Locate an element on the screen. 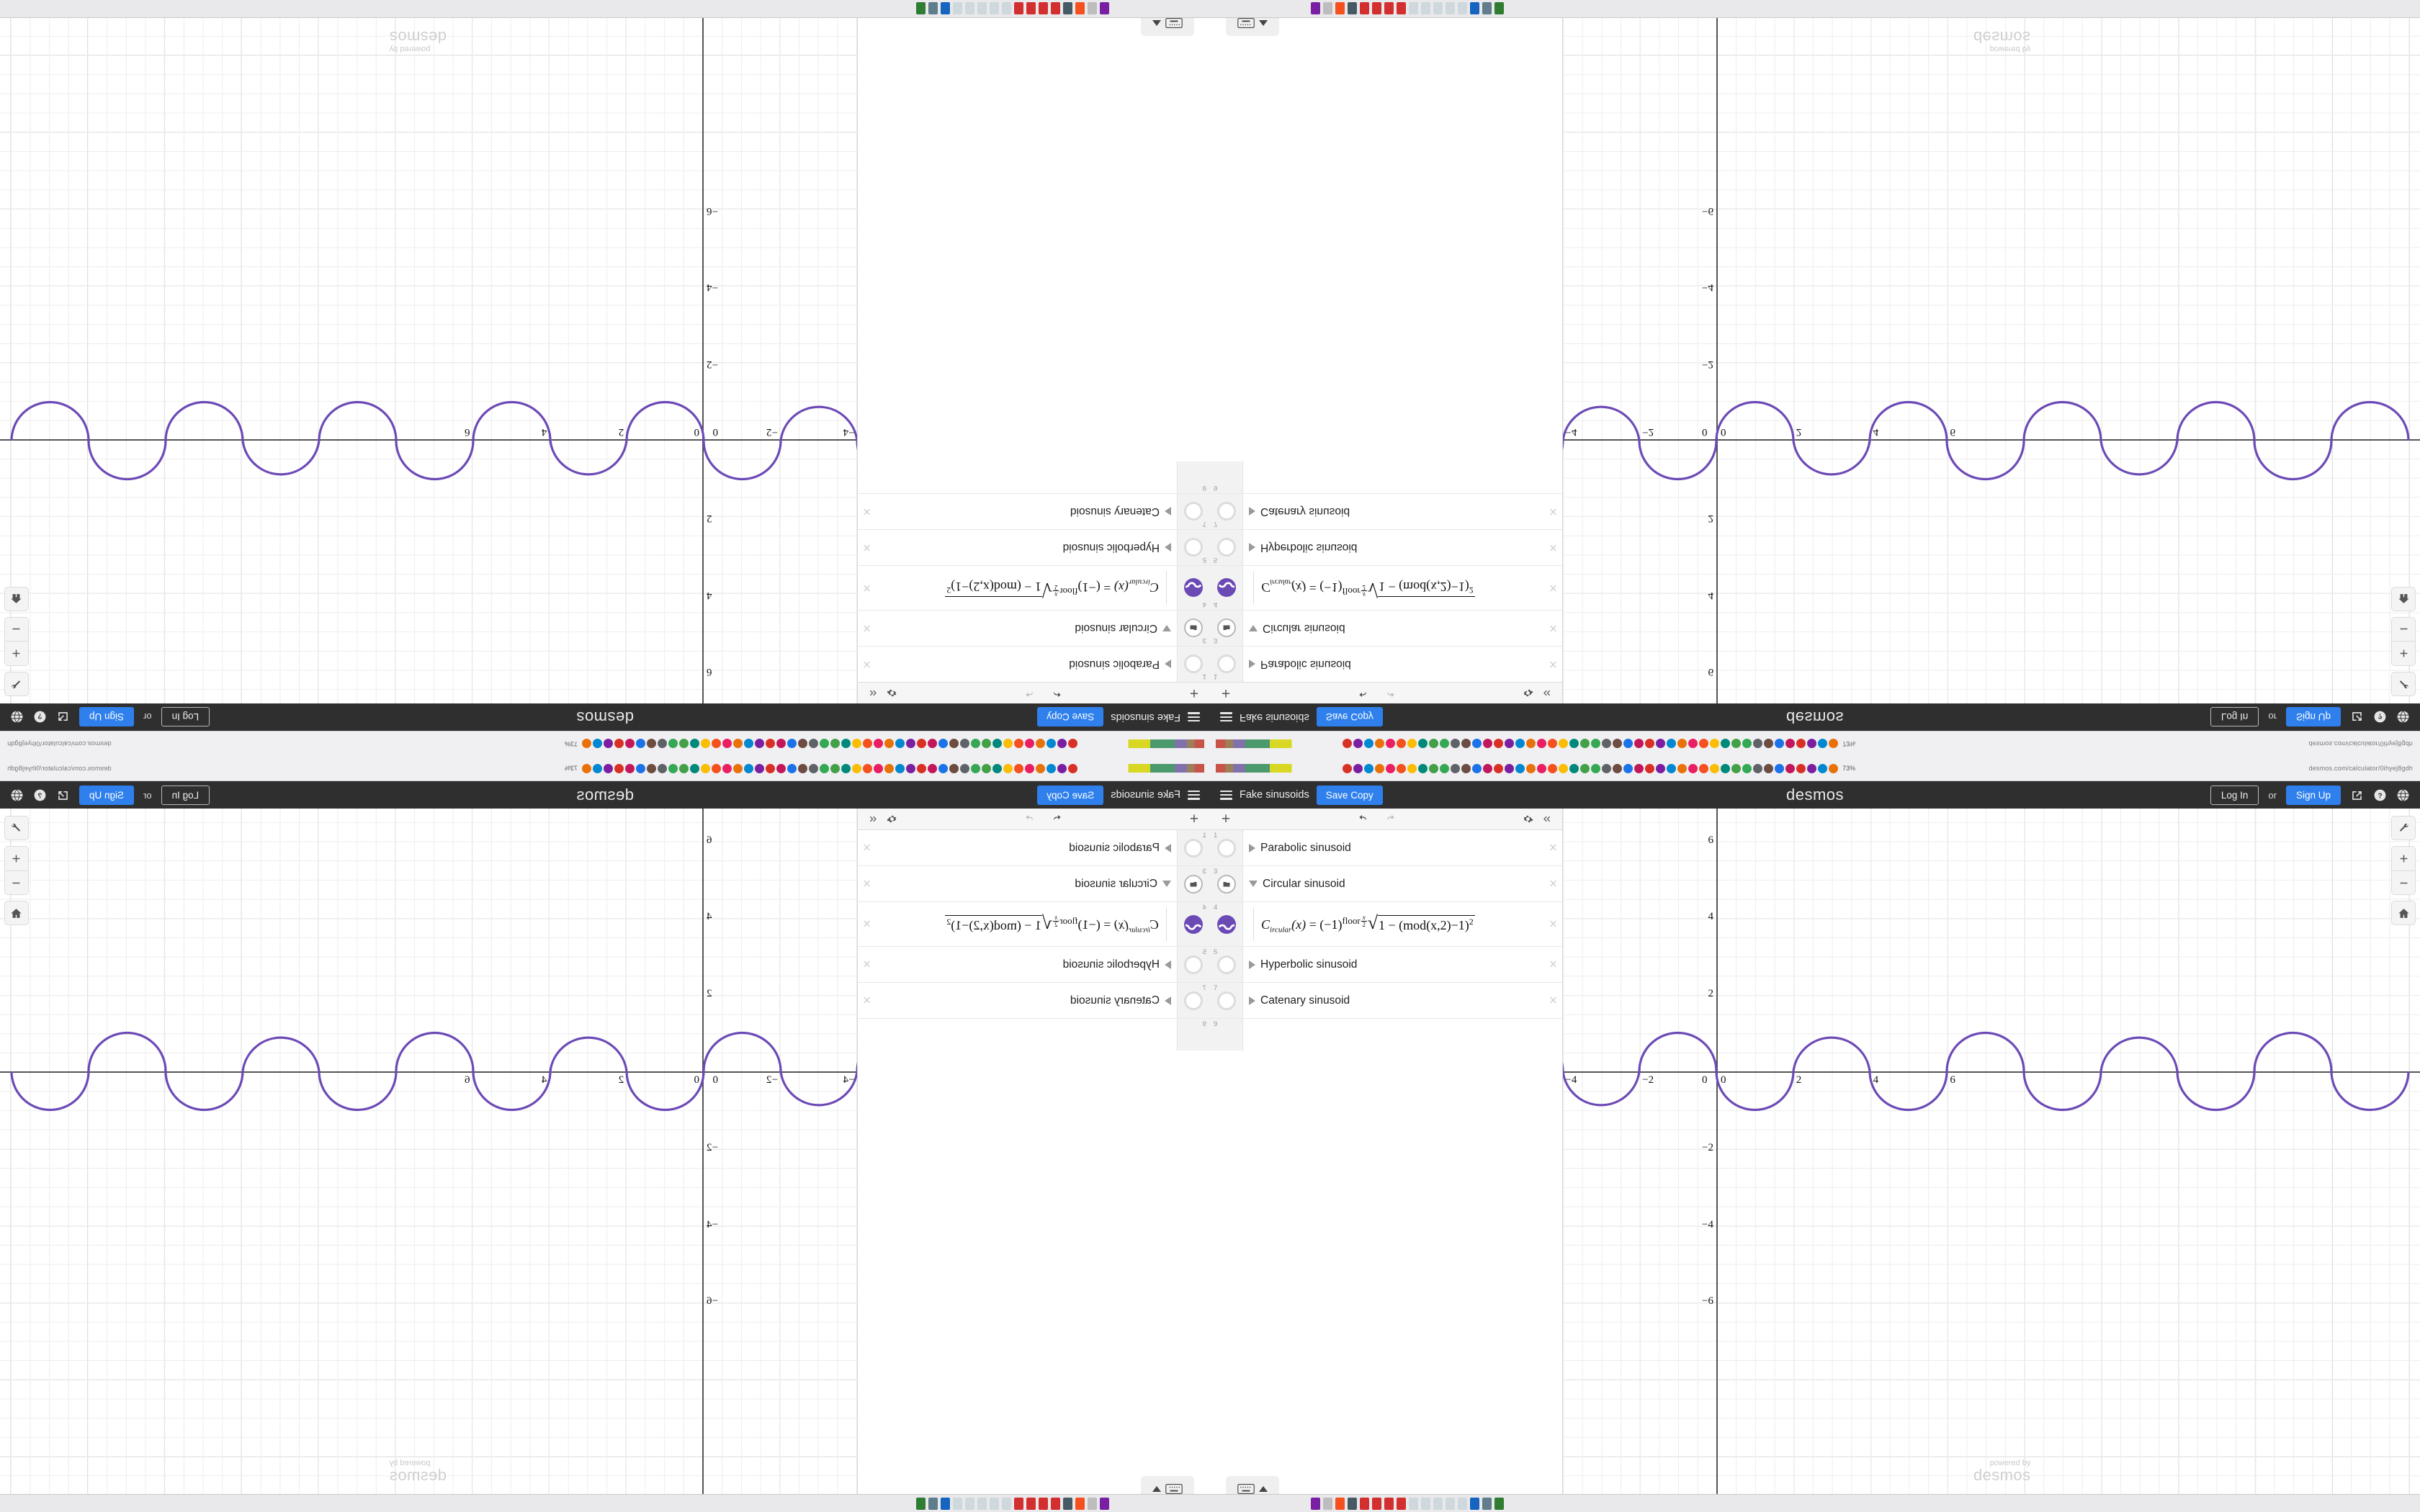 Image resolution: width=2420 pixels, height=1512 pixels. row-content: Catenary sinusoid × is located at coordinates (1402, 511).